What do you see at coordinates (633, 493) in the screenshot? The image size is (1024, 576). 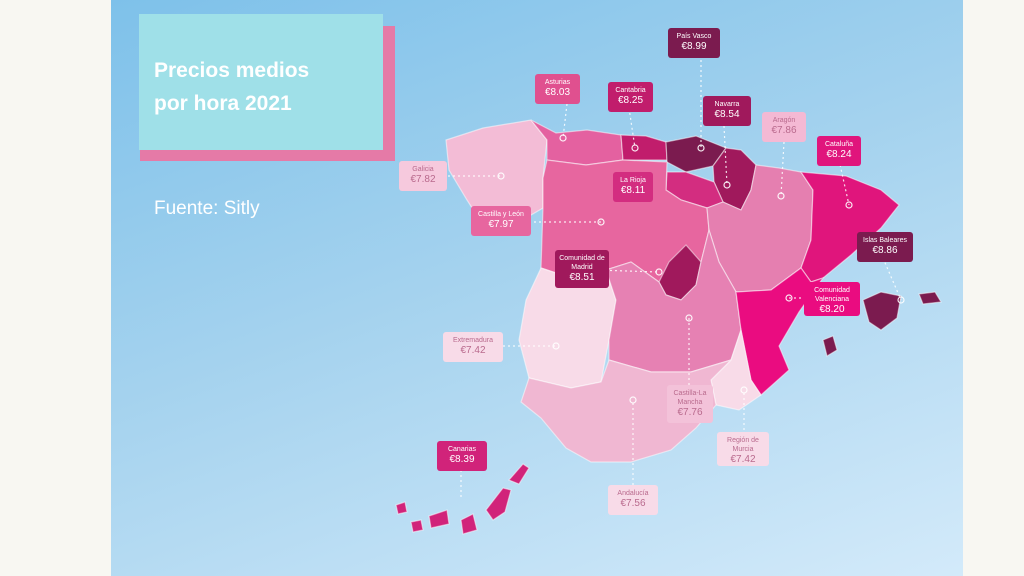 I see `label-name: Andalucía` at bounding box center [633, 493].